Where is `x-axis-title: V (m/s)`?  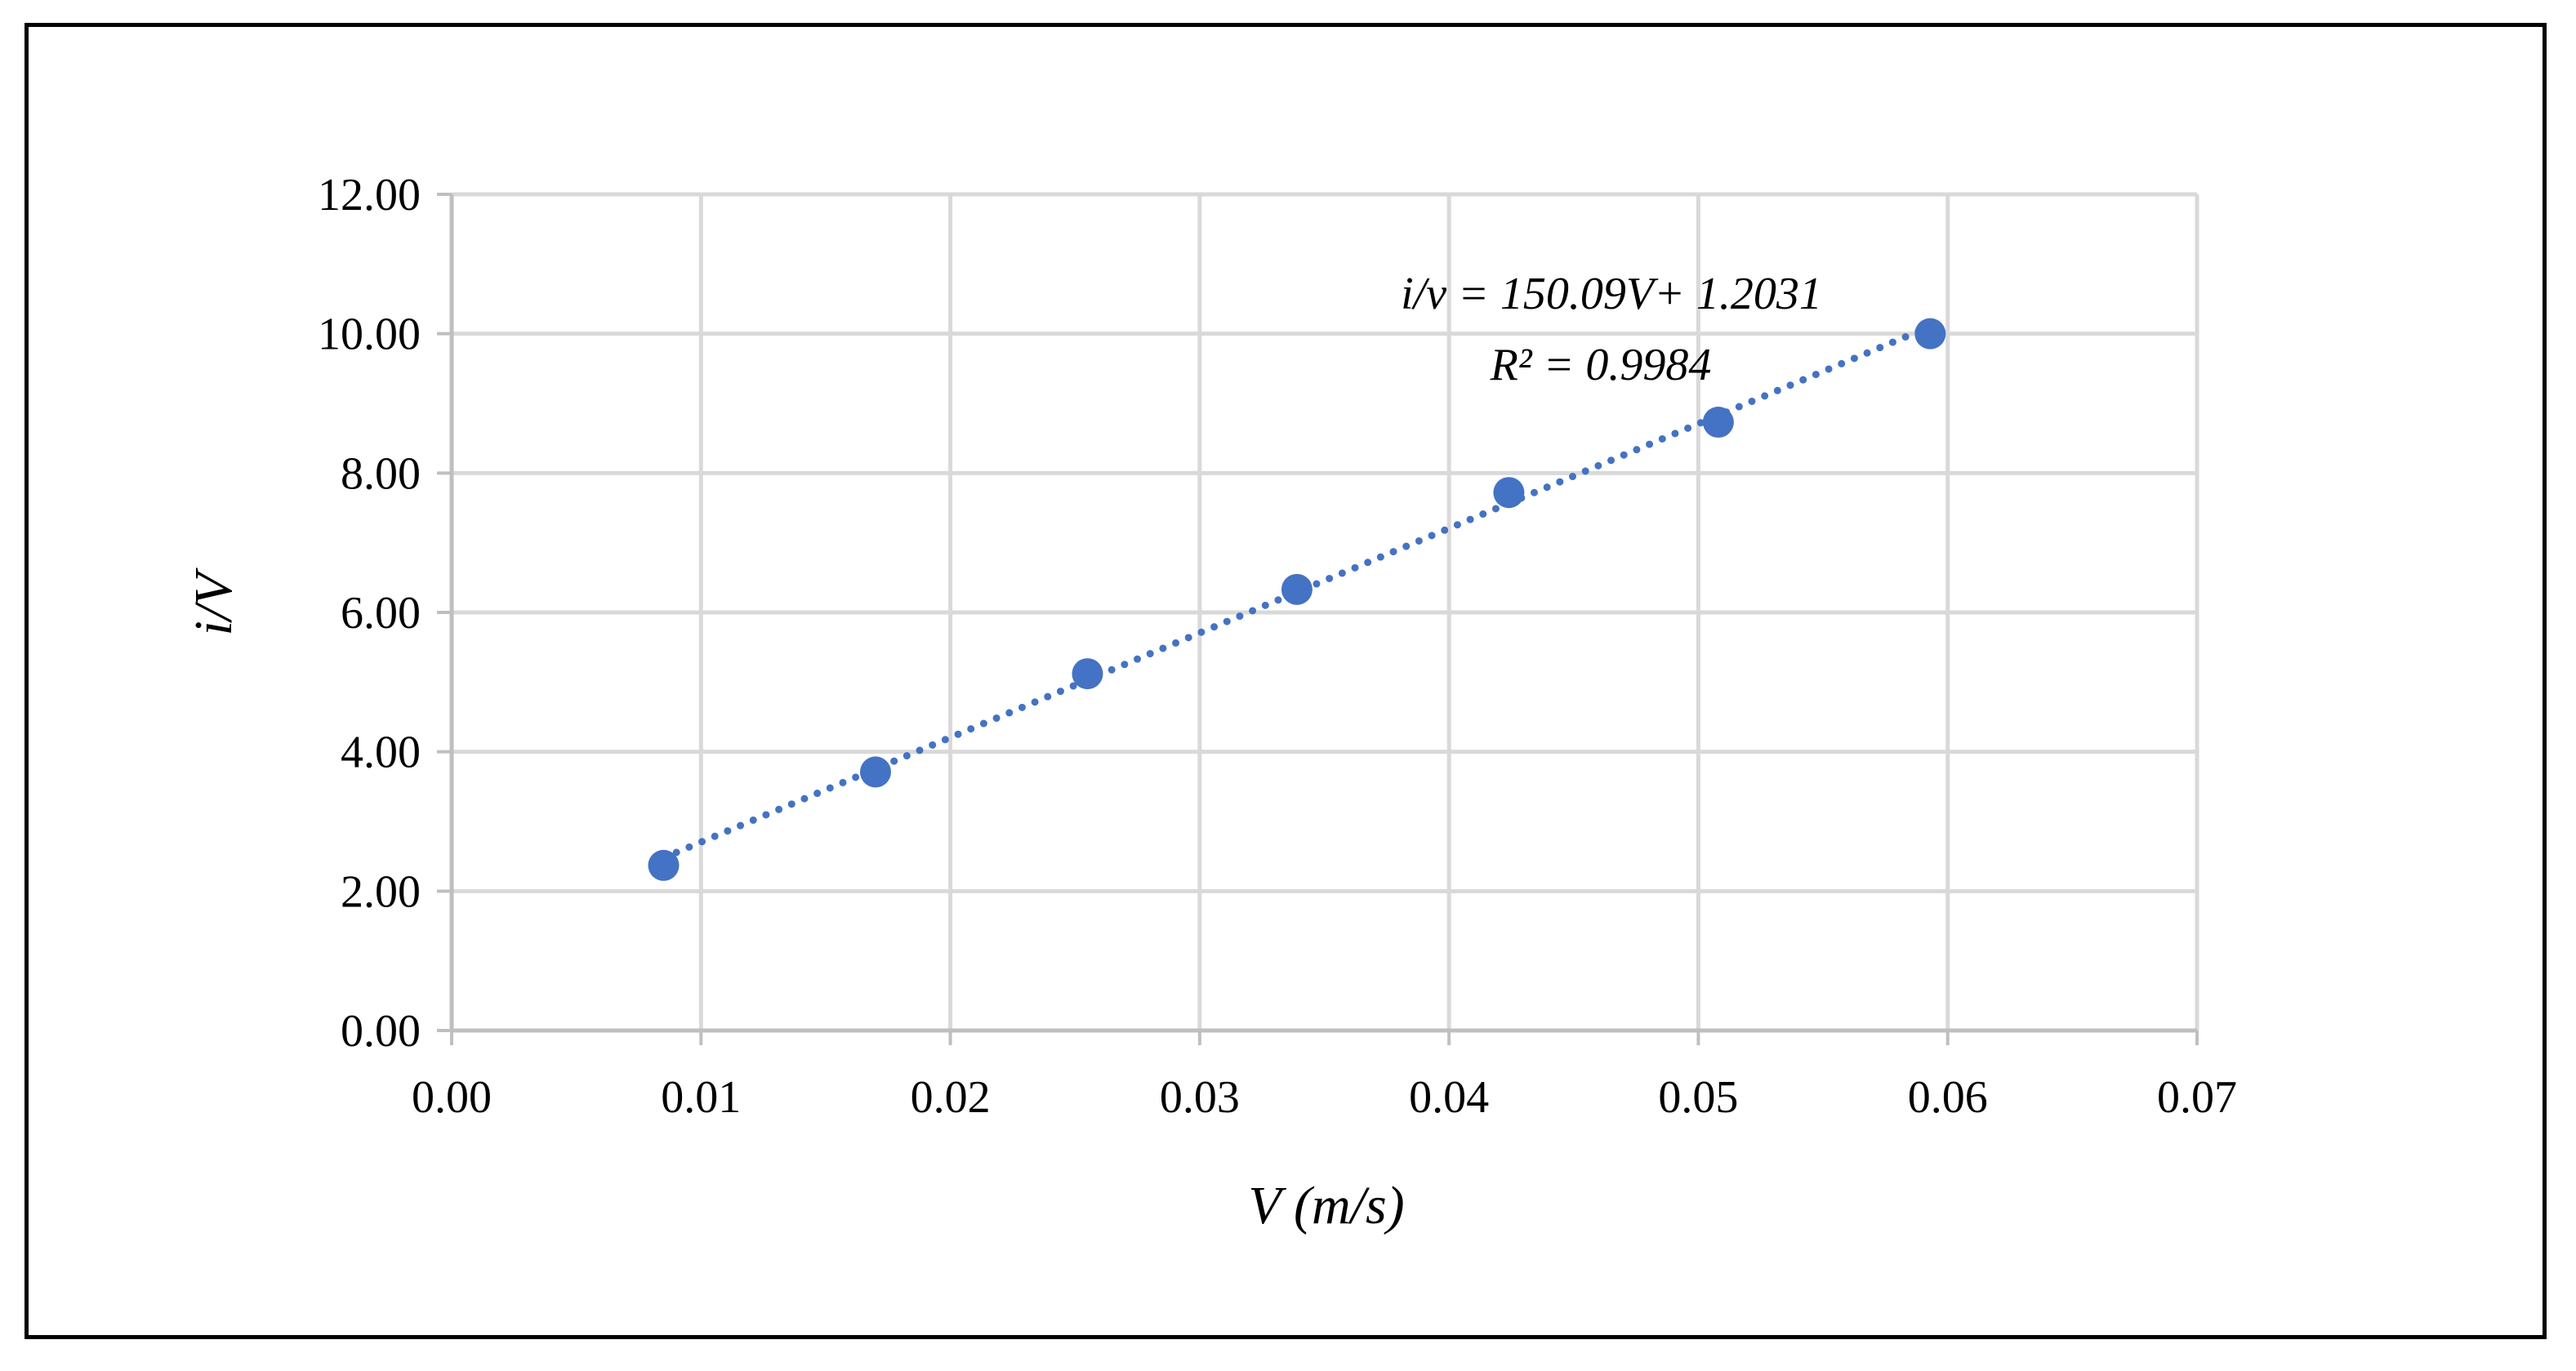 x-axis-title: V (m/s) is located at coordinates (1326, 1206).